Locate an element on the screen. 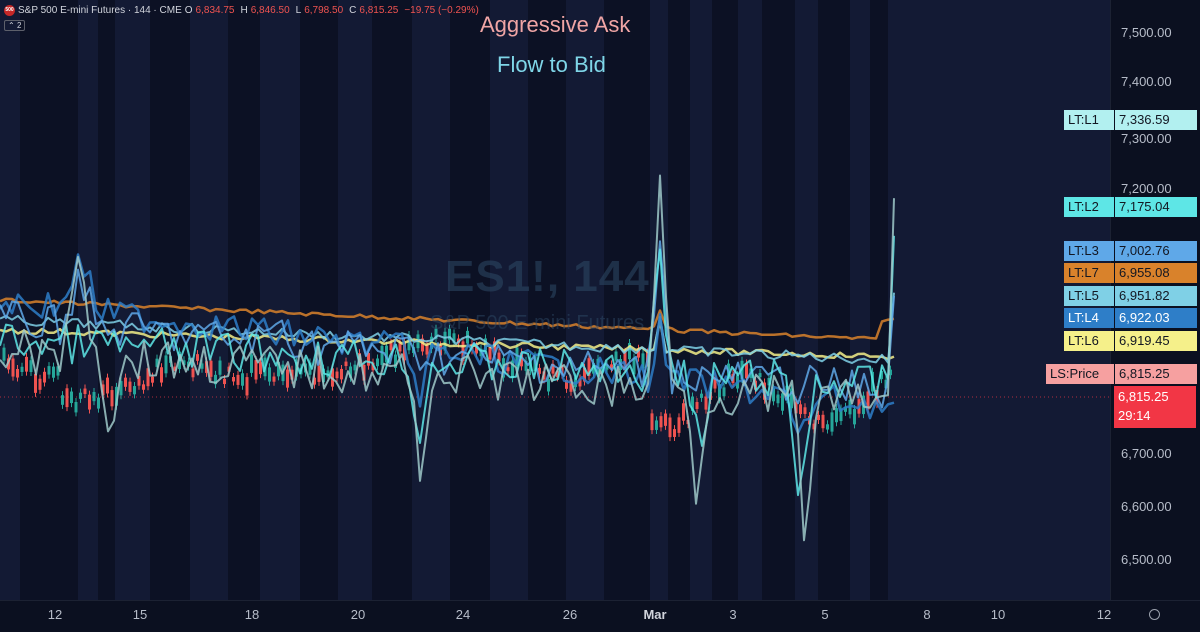 Image resolution: width=1200 pixels, height=632 pixels. high-label: H is located at coordinates (244, 10).